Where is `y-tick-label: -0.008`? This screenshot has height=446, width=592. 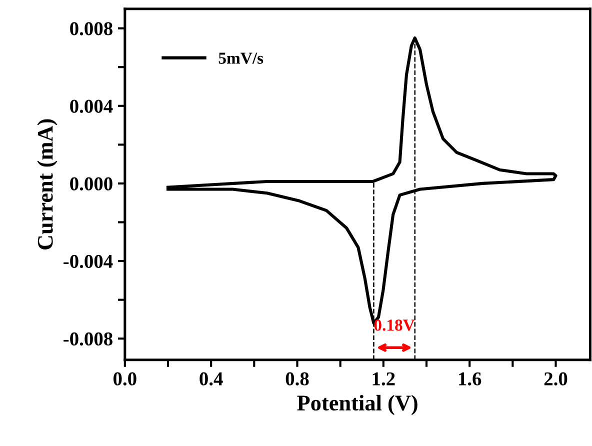
y-tick-label: -0.008 is located at coordinates (88, 339).